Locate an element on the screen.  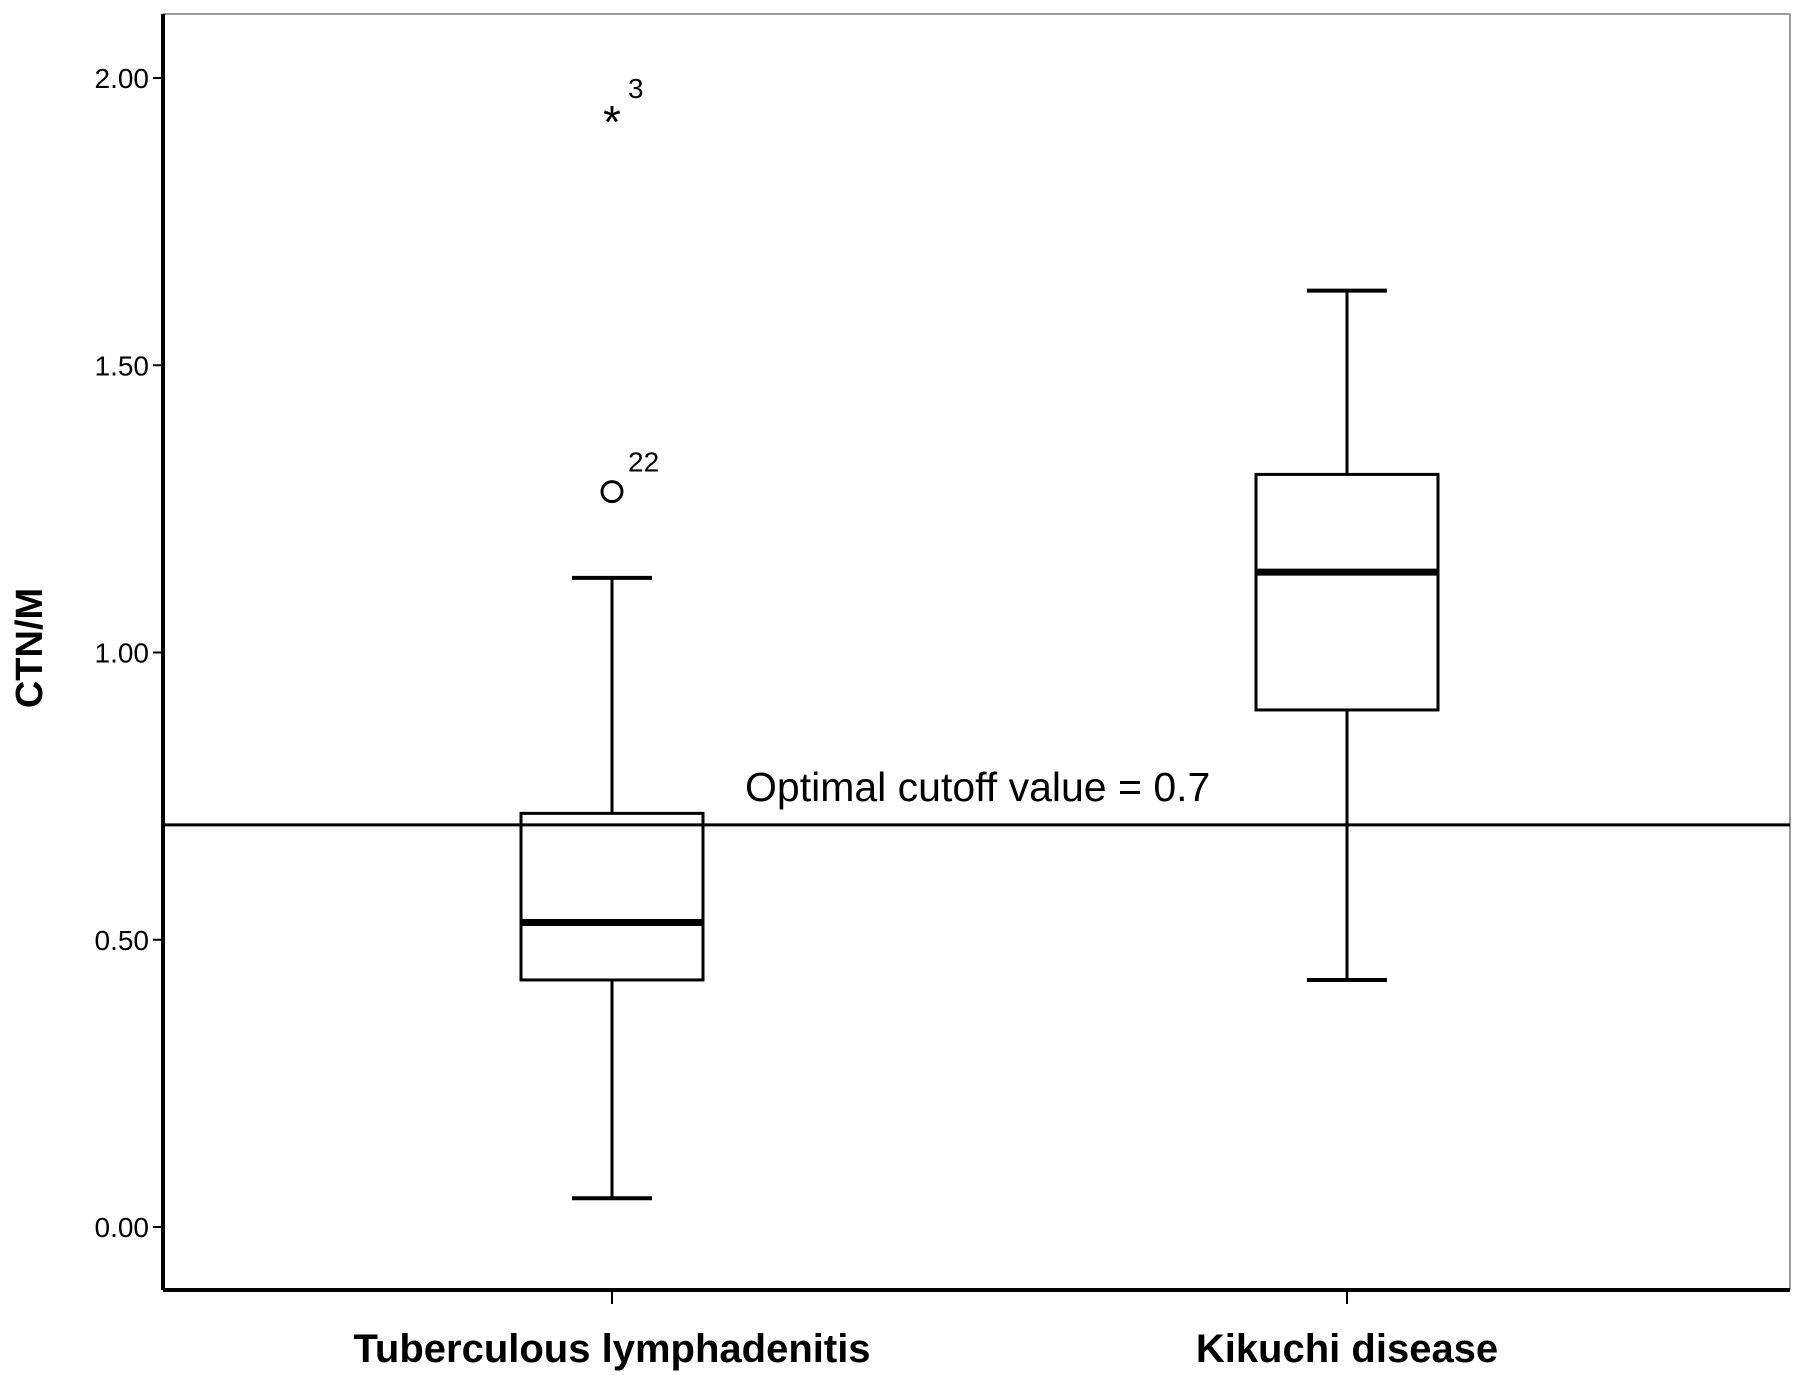
outlier-marker is located at coordinates (612, 492).